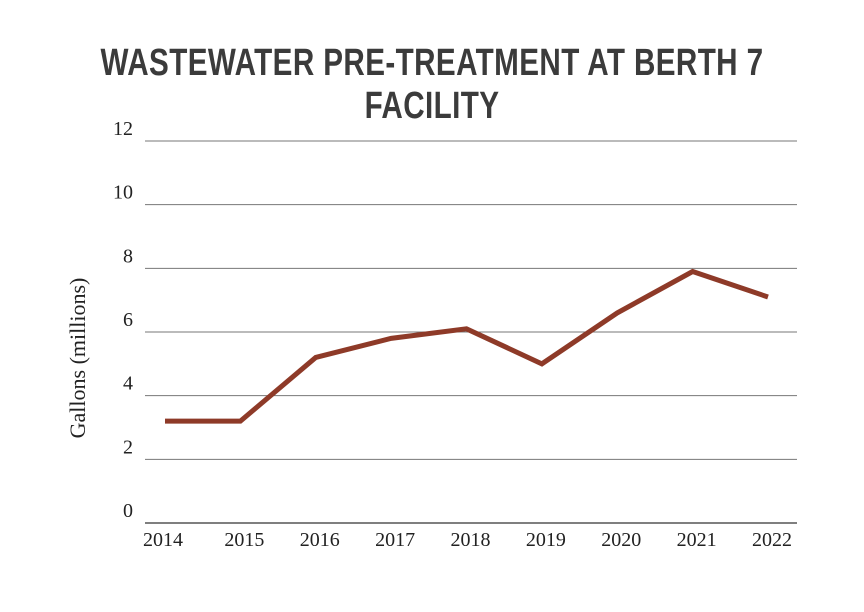 The image size is (864, 612). What do you see at coordinates (471, 540) in the screenshot?
I see `x-tick-label: 2018` at bounding box center [471, 540].